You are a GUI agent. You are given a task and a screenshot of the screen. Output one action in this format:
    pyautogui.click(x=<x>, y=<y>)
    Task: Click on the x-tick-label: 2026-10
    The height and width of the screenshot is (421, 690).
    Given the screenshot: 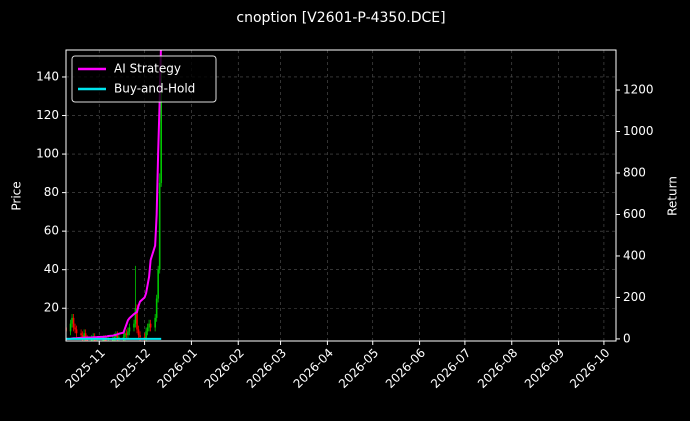 What is the action you would take?
    pyautogui.click(x=589, y=368)
    